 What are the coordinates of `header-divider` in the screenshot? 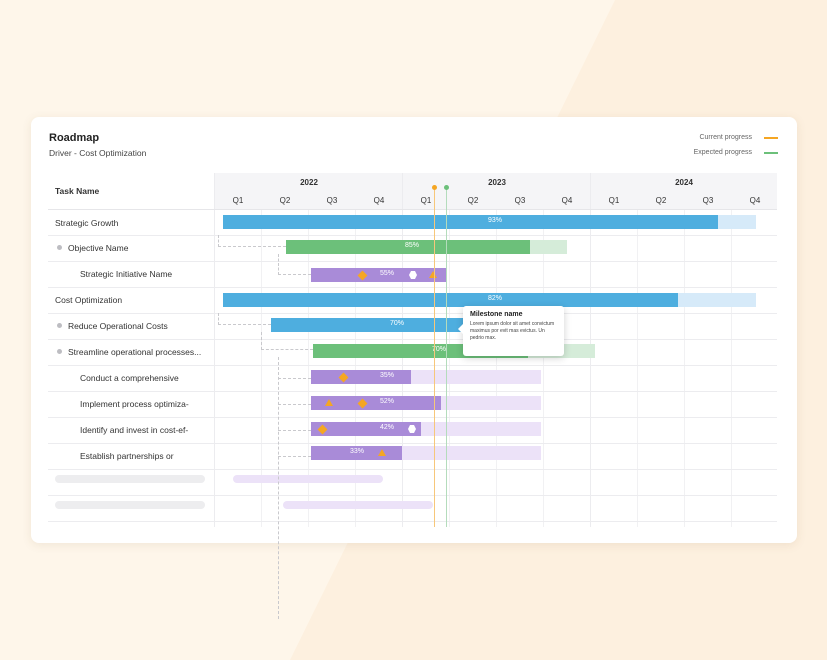 It's located at (412, 209).